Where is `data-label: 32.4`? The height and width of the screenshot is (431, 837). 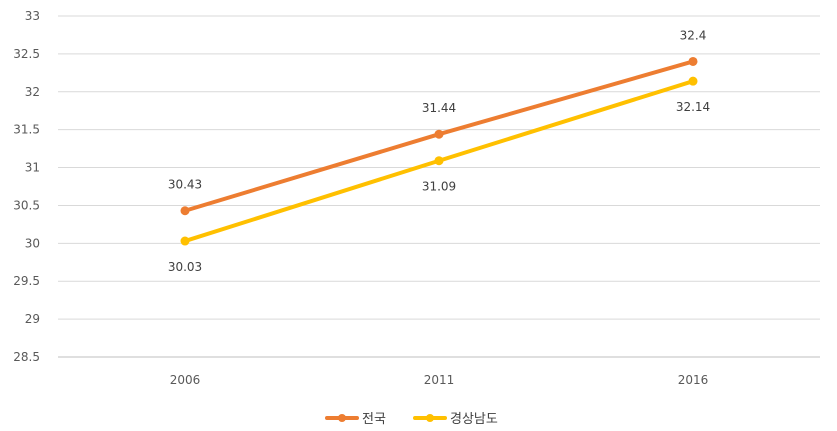
data-label: 32.4 is located at coordinates (693, 35).